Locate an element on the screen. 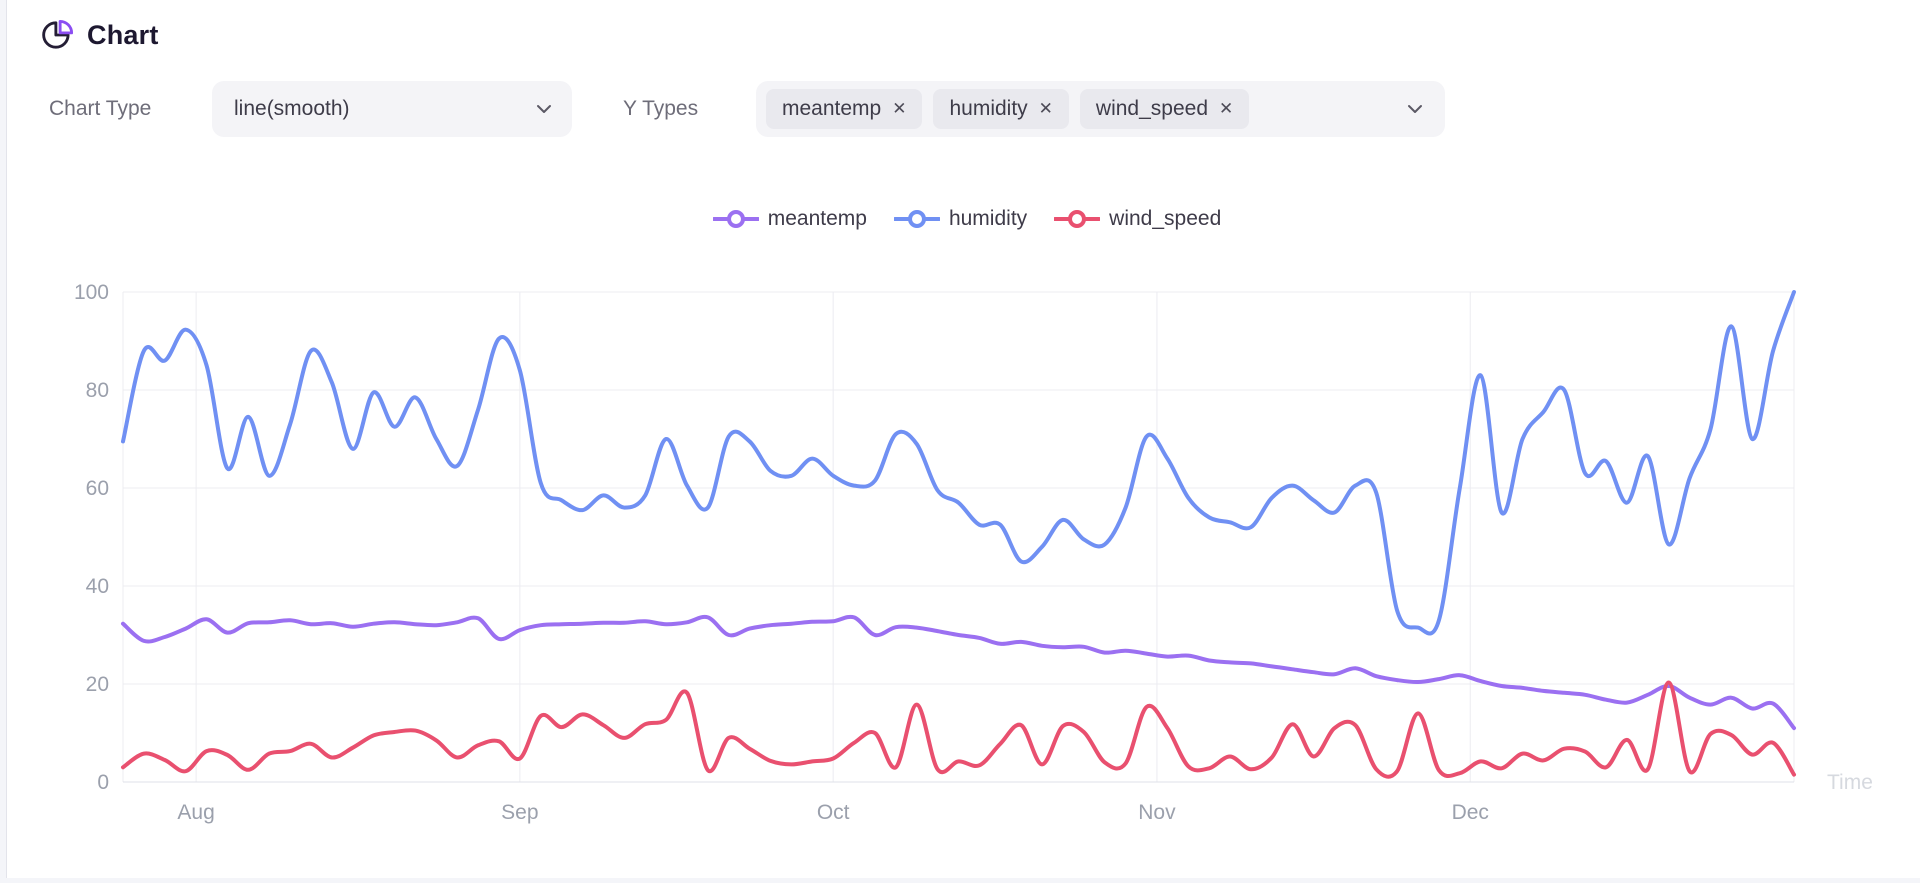 Image resolution: width=1920 pixels, height=883 pixels. chart-legend: meantemp humidity wind_speed is located at coordinates (963, 219).